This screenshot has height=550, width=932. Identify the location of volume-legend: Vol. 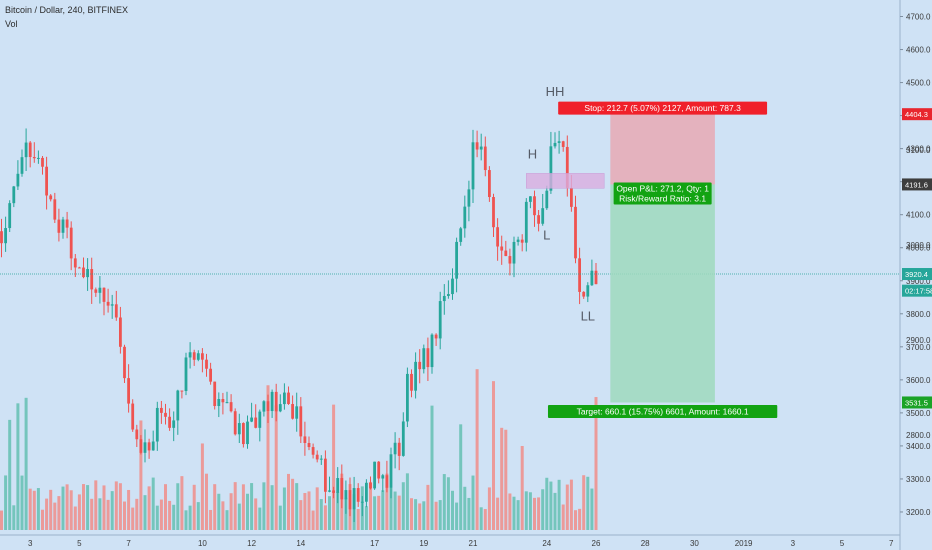
(11, 24).